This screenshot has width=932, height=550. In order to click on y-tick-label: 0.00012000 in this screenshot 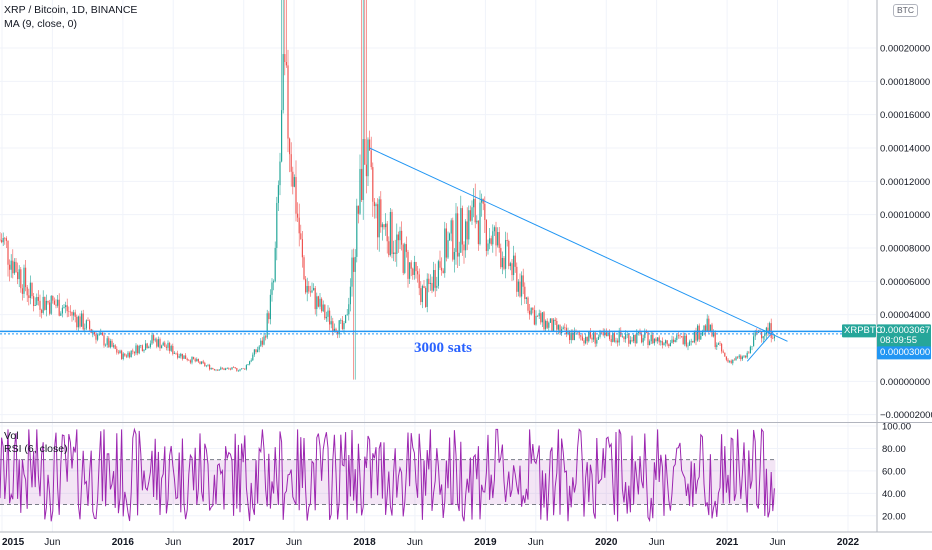, I will do `click(905, 182)`.